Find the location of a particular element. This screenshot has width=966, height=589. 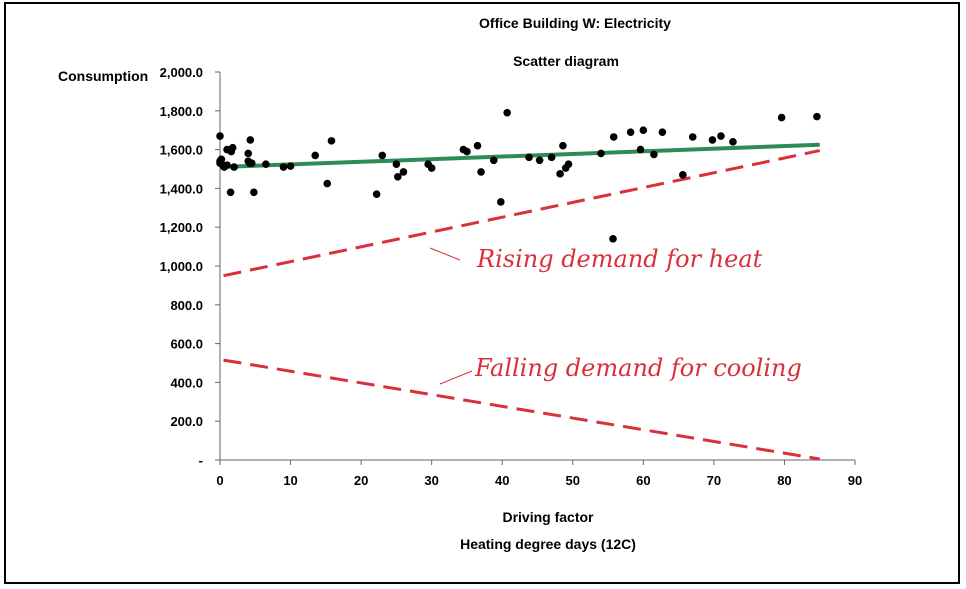

x-tick-label: 30 is located at coordinates (431, 480).